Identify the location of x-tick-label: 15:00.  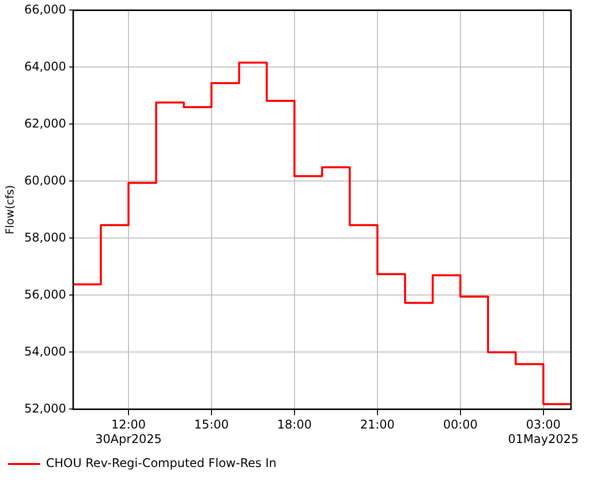
(211, 425).